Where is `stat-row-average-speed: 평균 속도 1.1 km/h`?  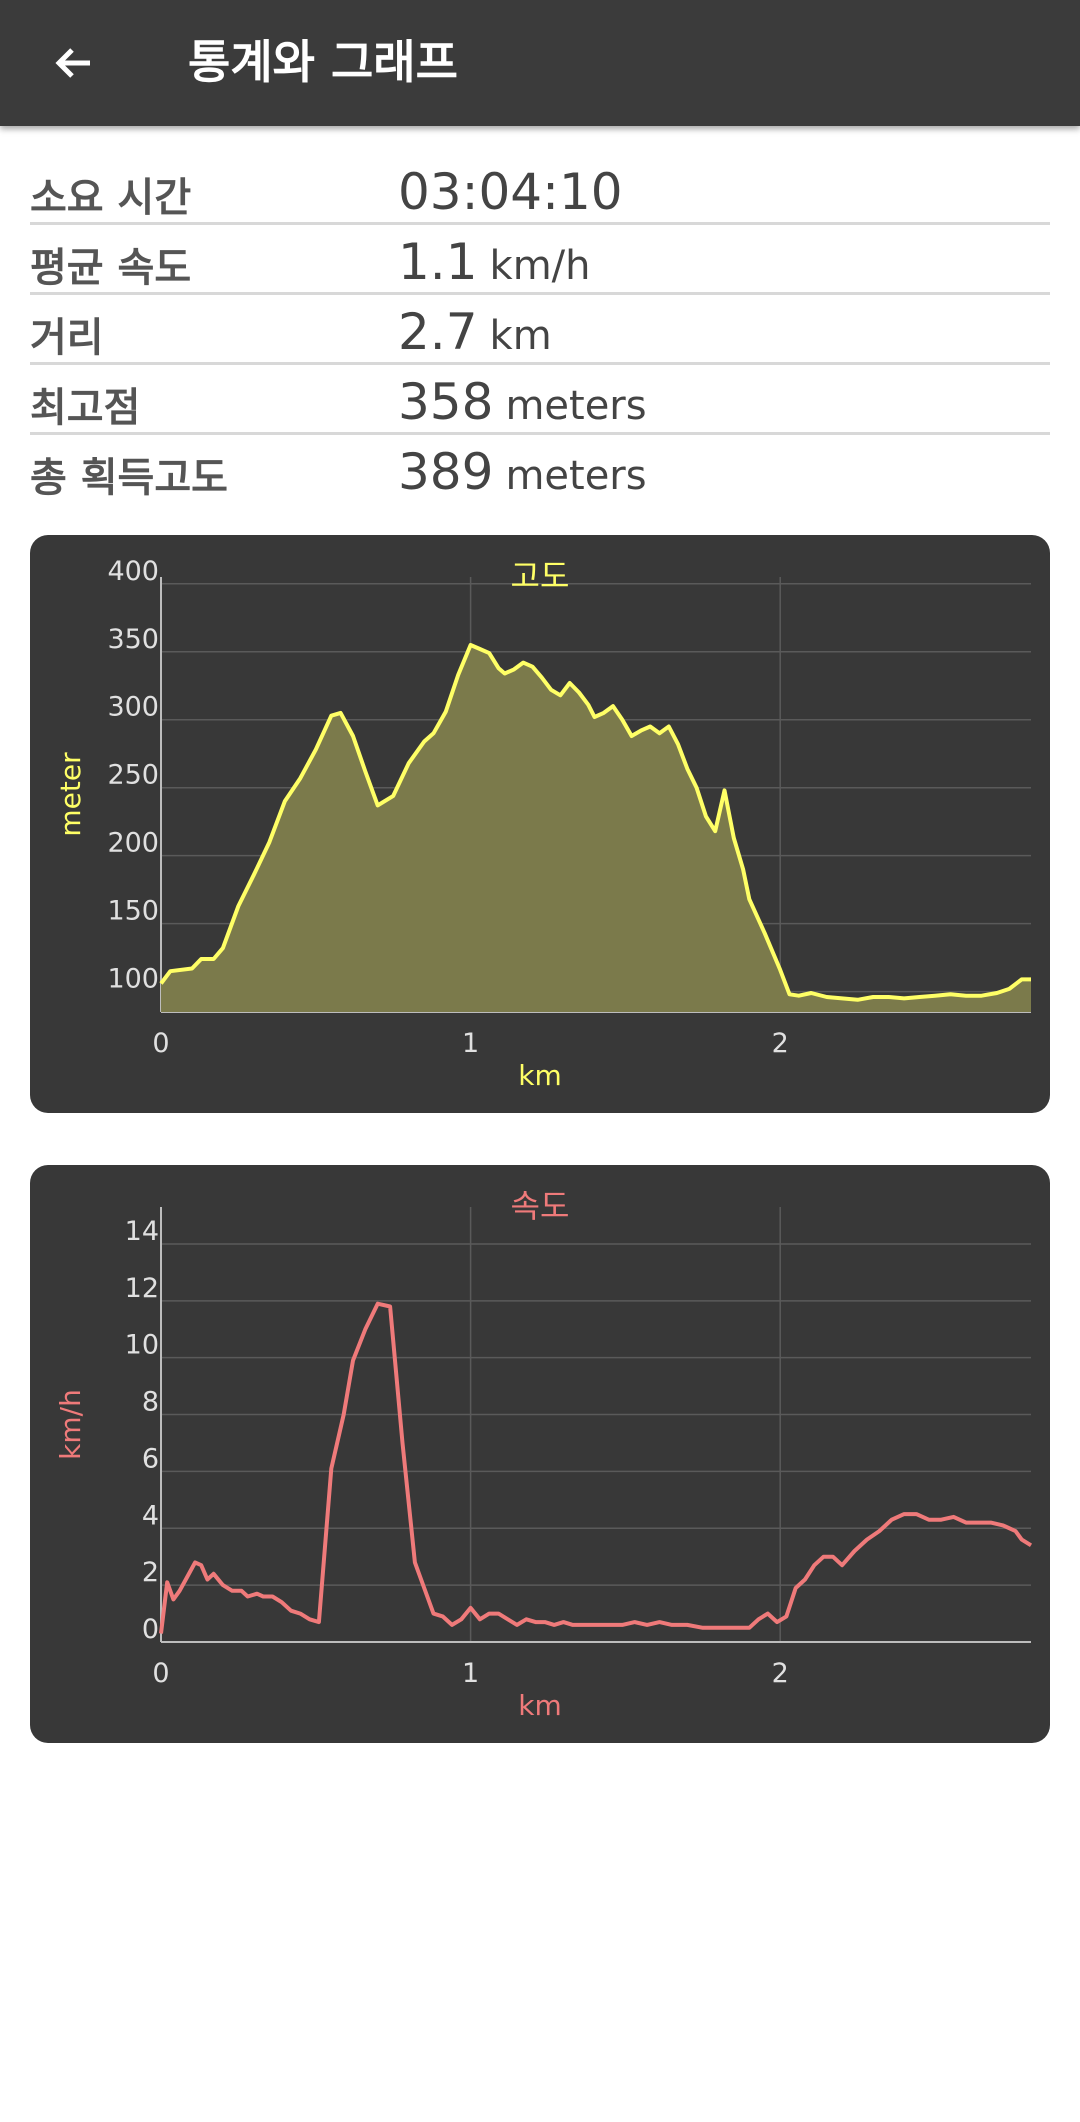 stat-row-average-speed: 평균 속도 1.1 km/h is located at coordinates (540, 260).